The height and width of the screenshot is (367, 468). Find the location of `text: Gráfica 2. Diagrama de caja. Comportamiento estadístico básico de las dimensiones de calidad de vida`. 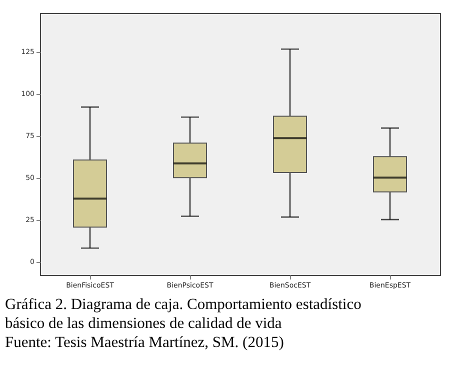

text: Gráfica 2. Diagrama de caja. Comportamiento estadístico básico de las dimensiones de calidad de vida is located at coordinates (183, 314).